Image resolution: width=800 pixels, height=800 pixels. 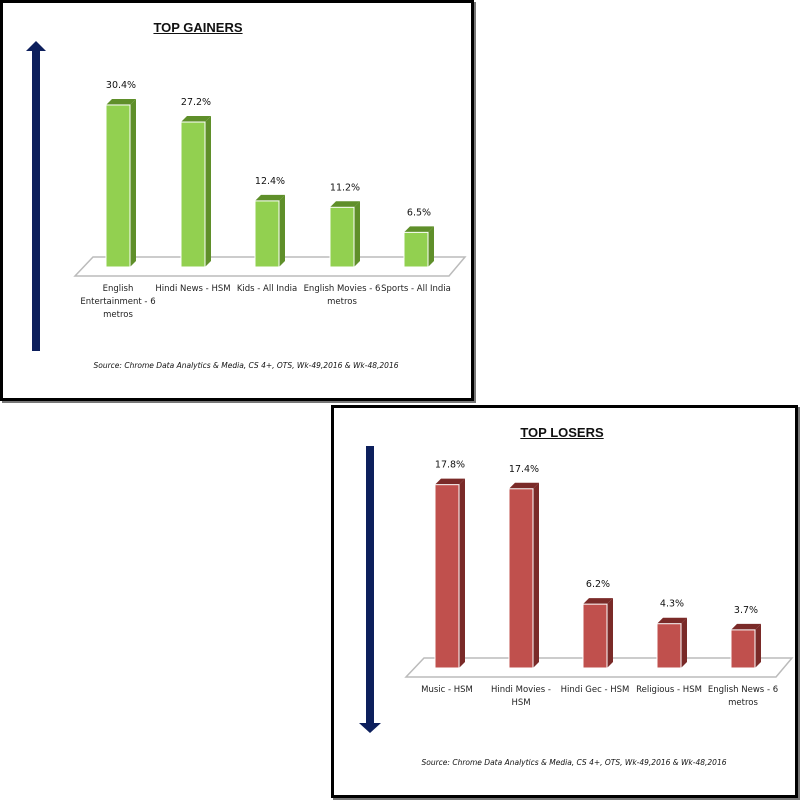 I want to click on data-label: 6.5%, so click(x=419, y=212).